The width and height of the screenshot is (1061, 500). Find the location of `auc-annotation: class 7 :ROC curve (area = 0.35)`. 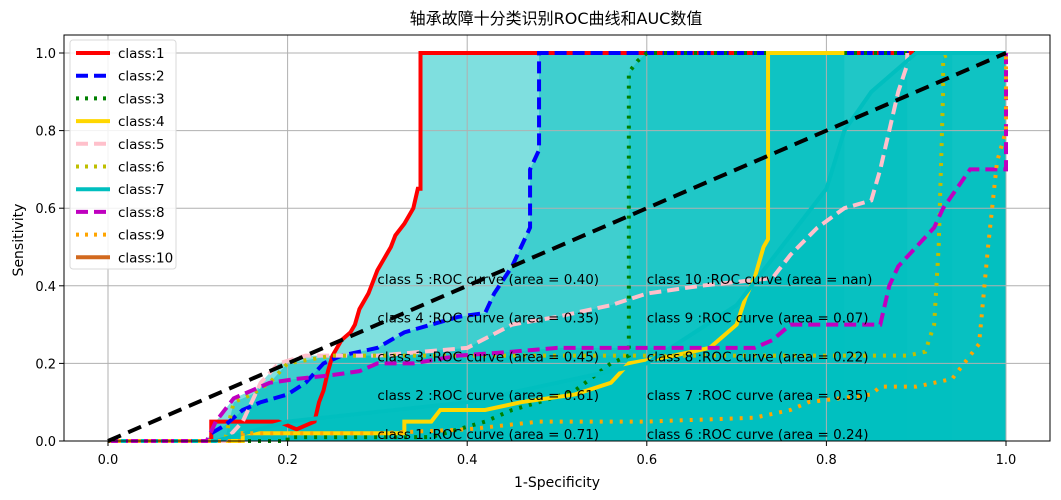

auc-annotation: class 7 :ROC curve (area = 0.35) is located at coordinates (758, 396).